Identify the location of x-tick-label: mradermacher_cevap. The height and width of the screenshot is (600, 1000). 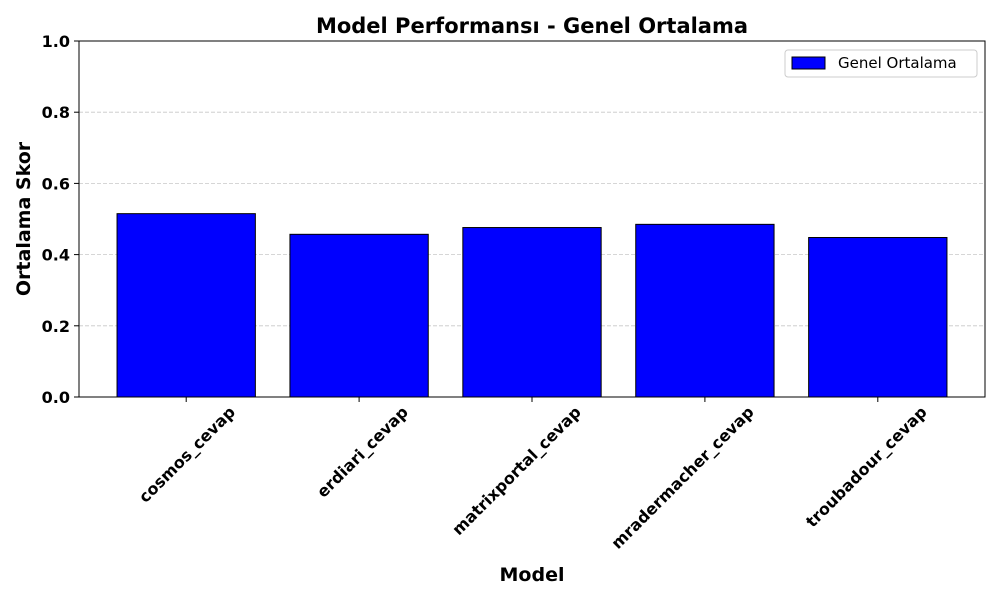
(682, 477).